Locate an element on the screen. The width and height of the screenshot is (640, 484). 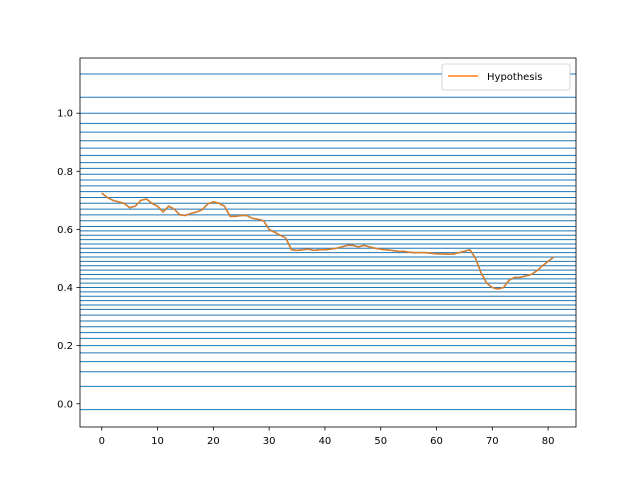
y-tick-label-2: 0.4 is located at coordinates (65, 288).